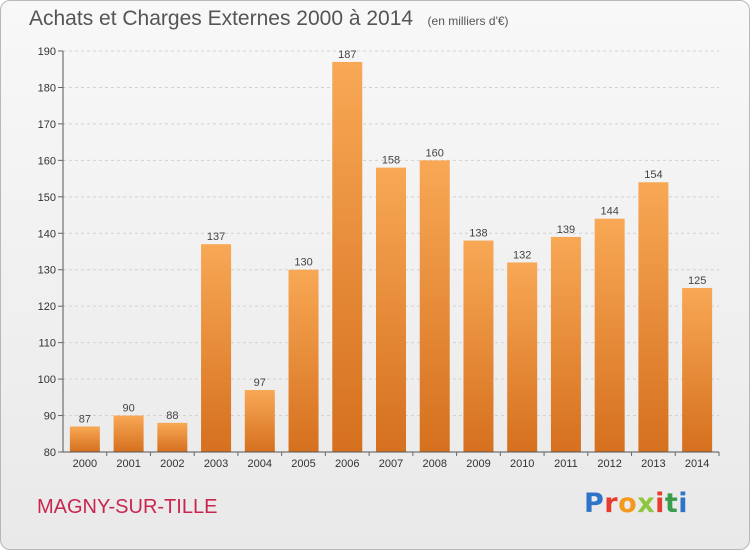  What do you see at coordinates (128, 409) in the screenshot?
I see `data-label: 90` at bounding box center [128, 409].